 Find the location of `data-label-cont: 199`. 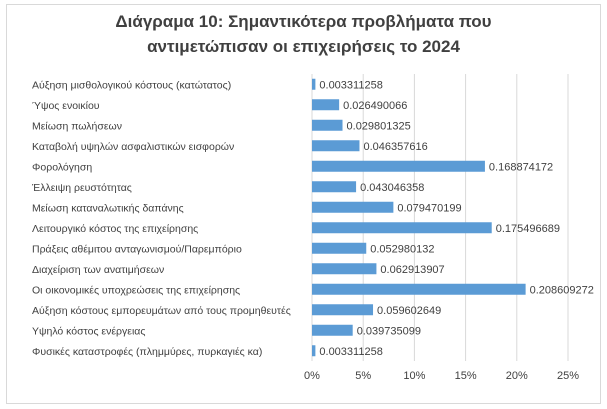

data-label-cont: 199 is located at coordinates (452, 208).